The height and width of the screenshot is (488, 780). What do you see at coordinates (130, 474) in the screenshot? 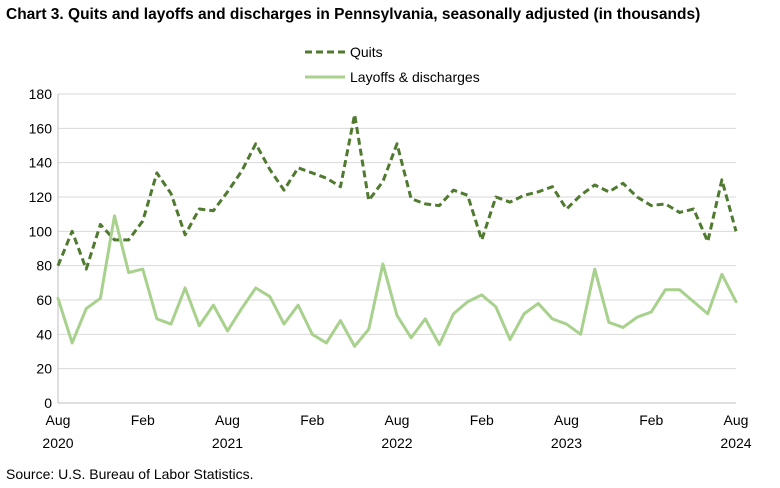
I see `chart-source: Source: U.S. Bureau of Labor Statistics.` at bounding box center [130, 474].